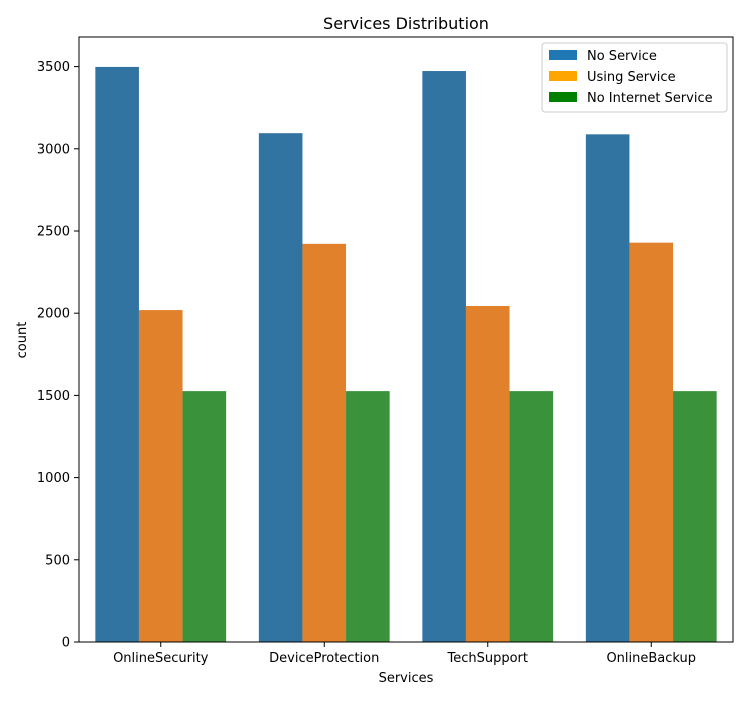 Image resolution: width=748 pixels, height=704 pixels. I want to click on x-axis-label: Services, so click(406, 678).